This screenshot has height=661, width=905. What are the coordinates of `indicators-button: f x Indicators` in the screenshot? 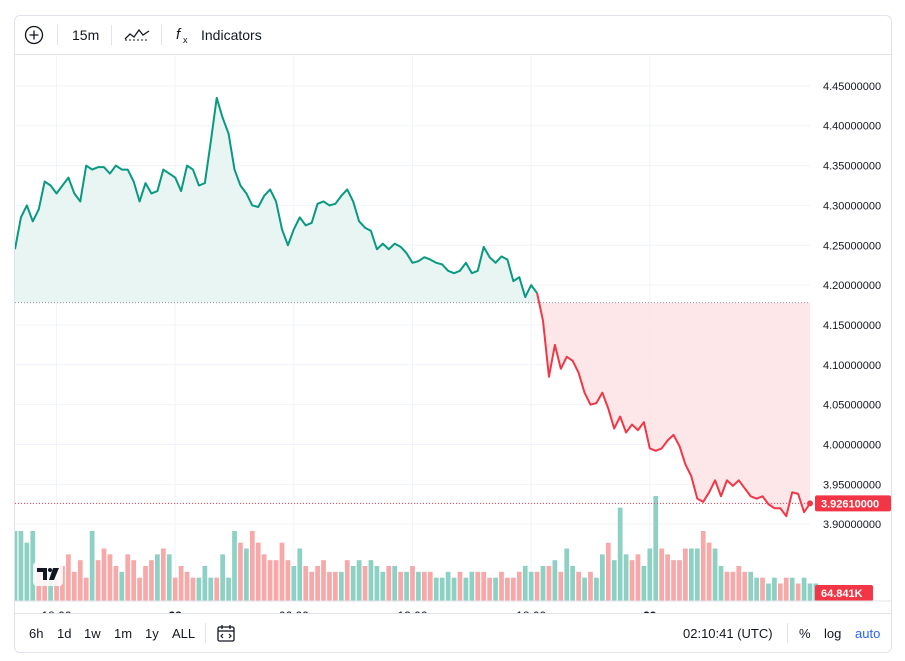 It's located at (217, 35).